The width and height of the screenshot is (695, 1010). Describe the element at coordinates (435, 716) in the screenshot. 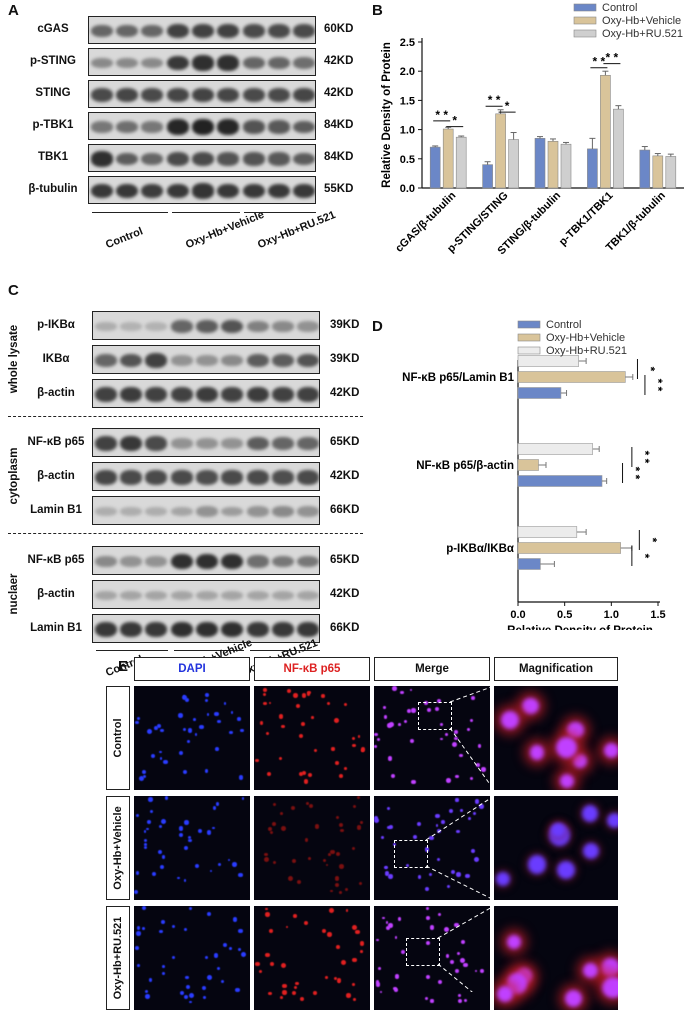

I see `magnification-region-box` at that location.